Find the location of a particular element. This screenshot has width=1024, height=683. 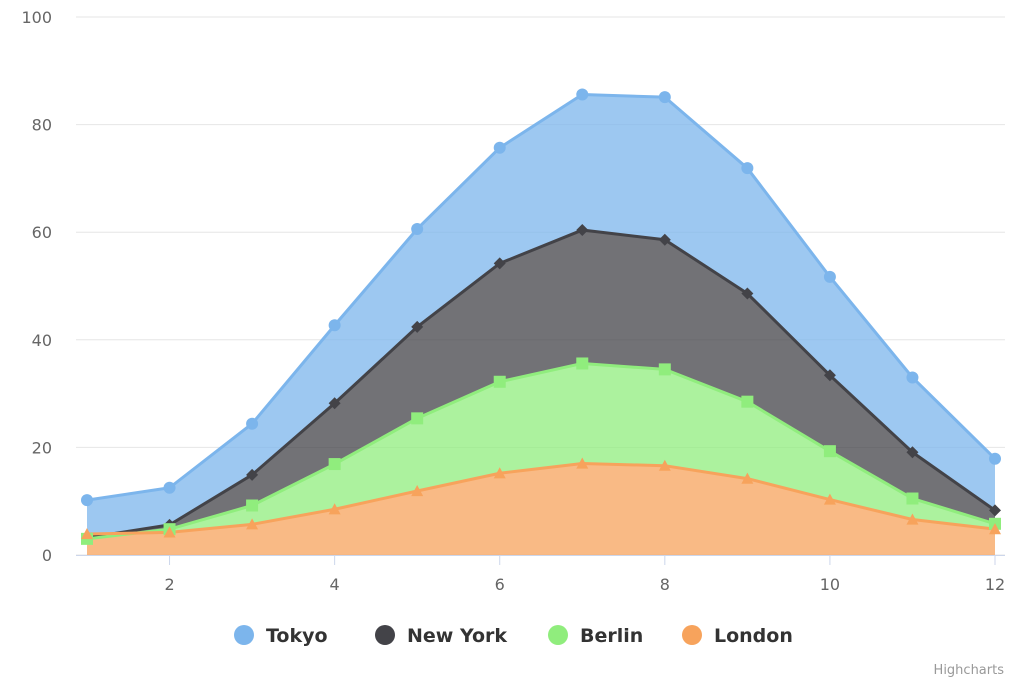

legend-label: Berlin is located at coordinates (611, 636).